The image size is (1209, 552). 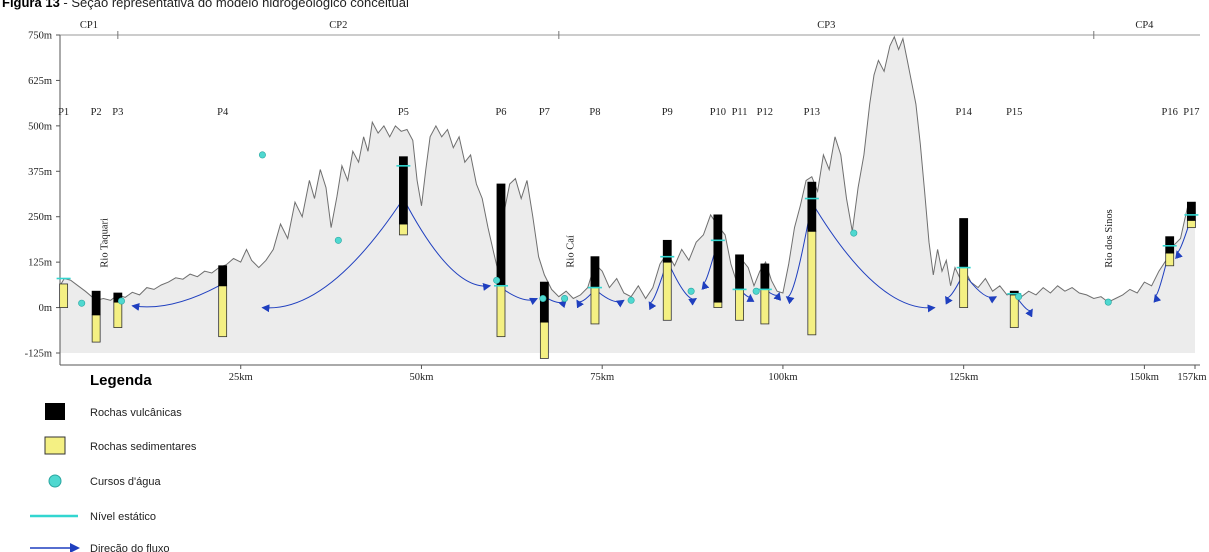 I want to click on y-tick-label: 125m, so click(x=40, y=263).